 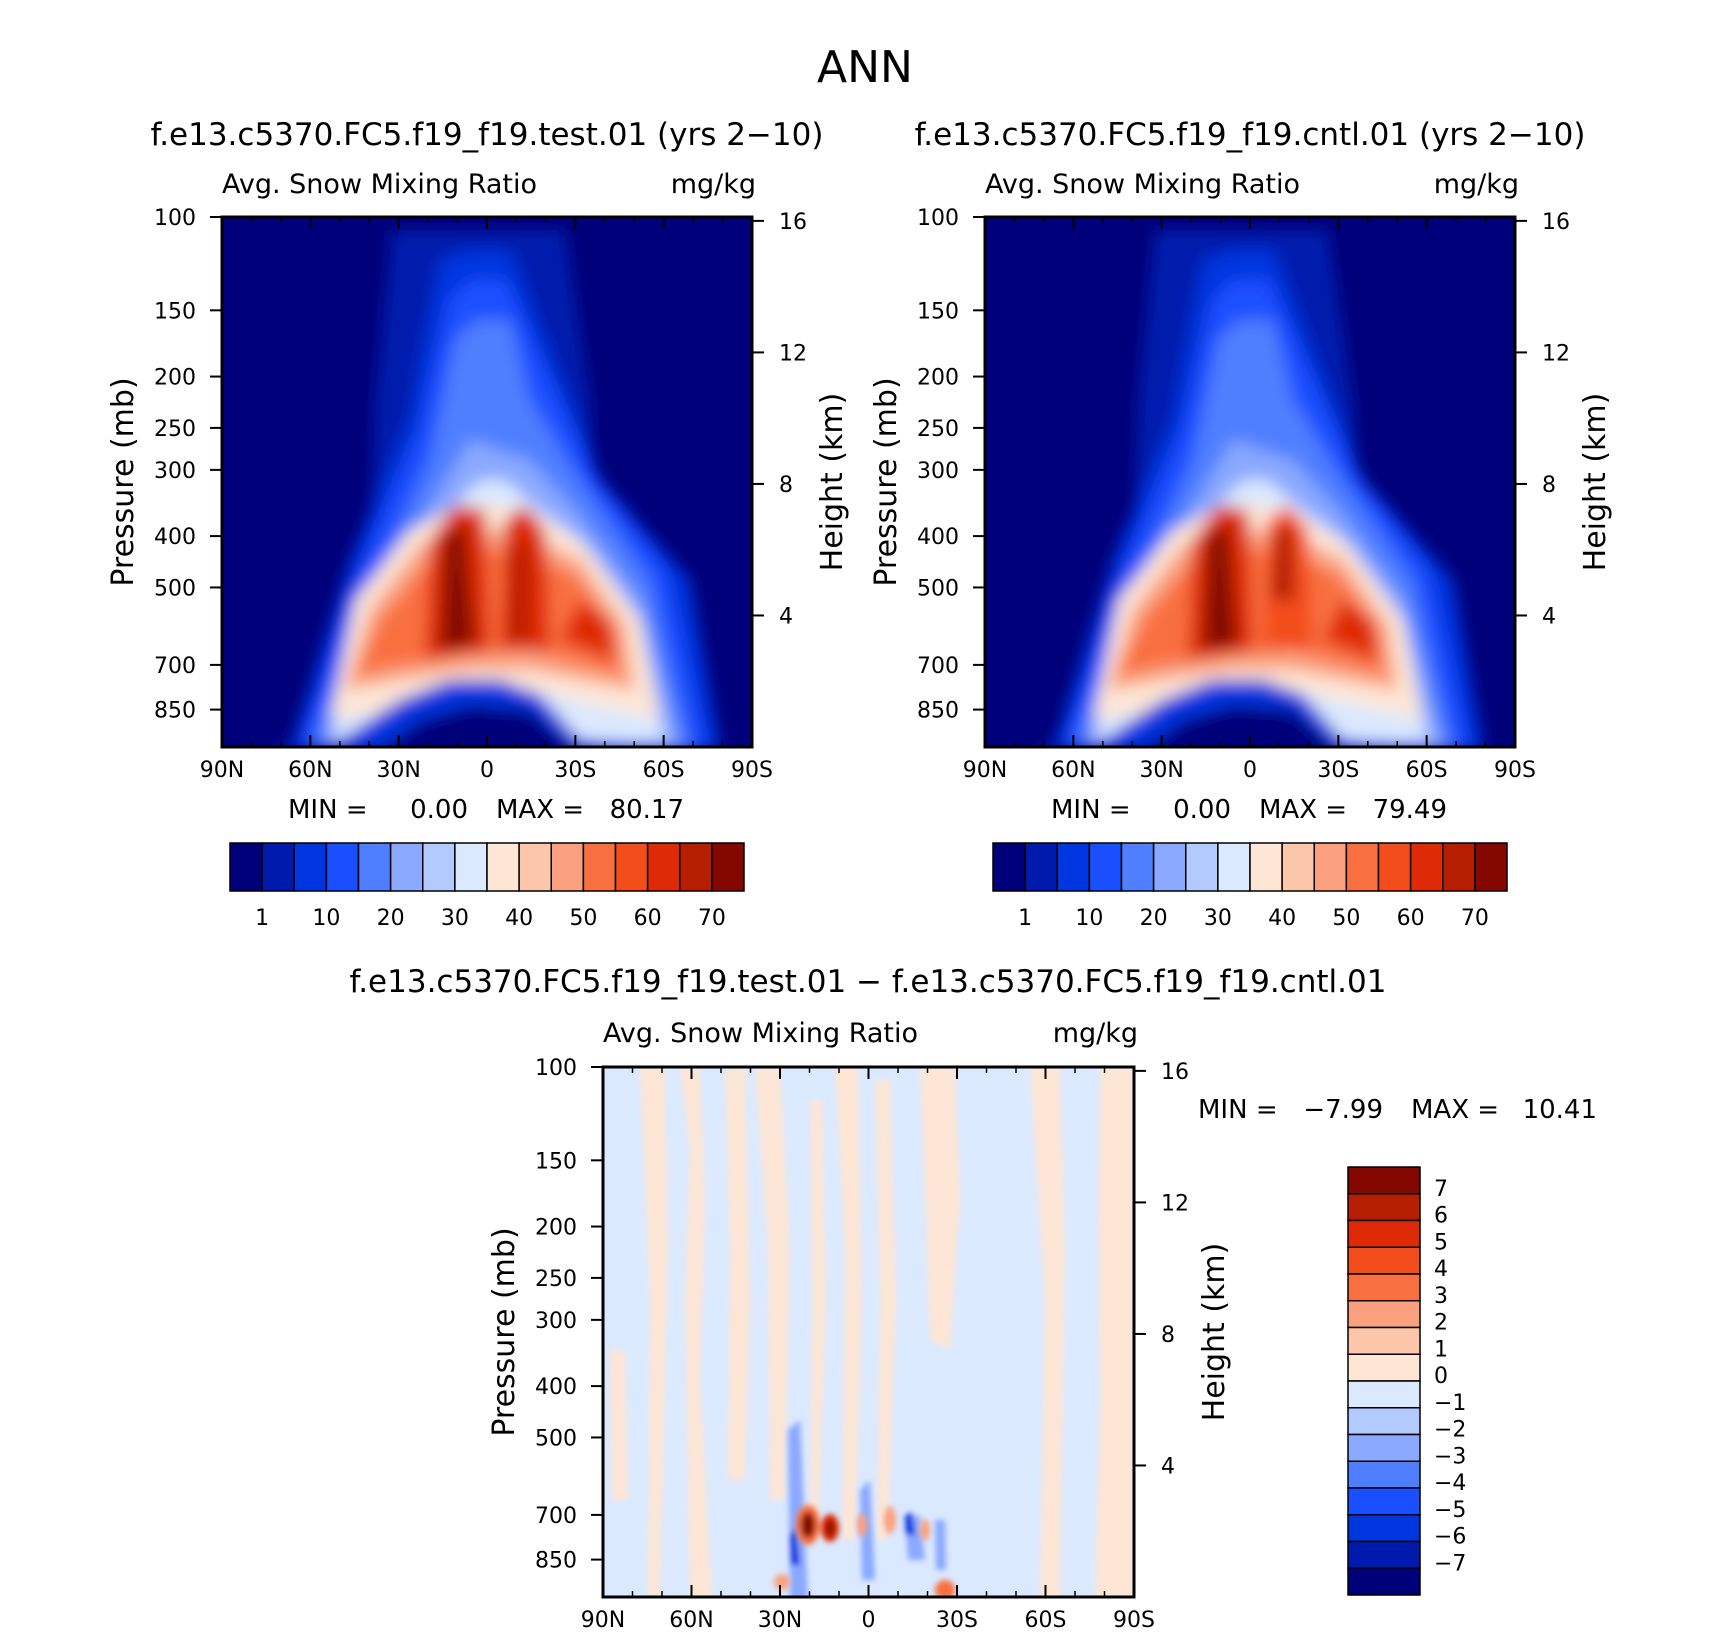 I want to click on panel-cntl-min-value: 0.00, so click(x=1202, y=810).